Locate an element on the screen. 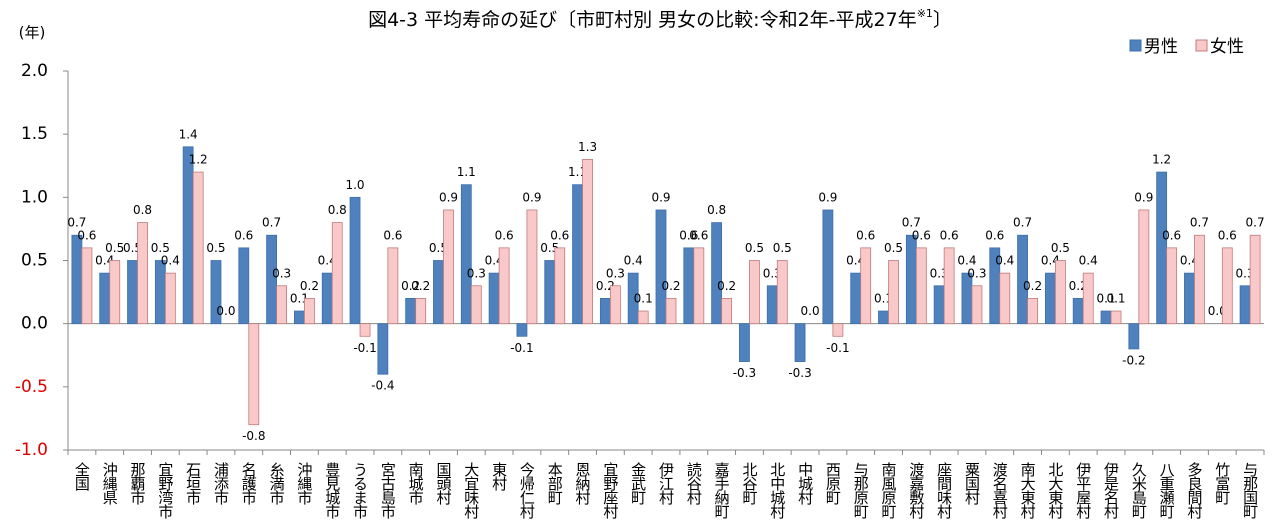 This screenshot has width=1275, height=530. x-tick-label: 伊平屋村 is located at coordinates (1083, 490).